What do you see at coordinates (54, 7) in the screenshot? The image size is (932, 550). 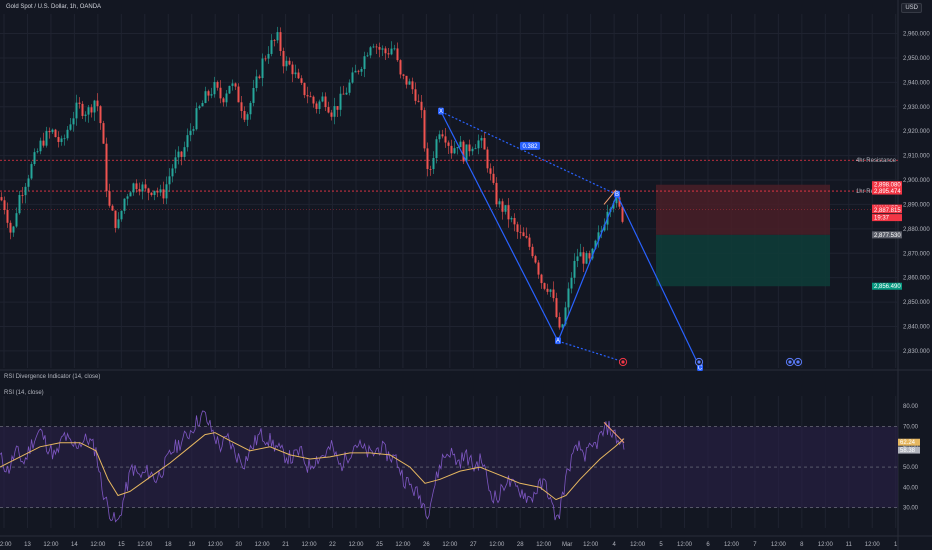 I see `chart-title: Gold Spot / U.S. Dollar, 1h, OANDA` at bounding box center [54, 7].